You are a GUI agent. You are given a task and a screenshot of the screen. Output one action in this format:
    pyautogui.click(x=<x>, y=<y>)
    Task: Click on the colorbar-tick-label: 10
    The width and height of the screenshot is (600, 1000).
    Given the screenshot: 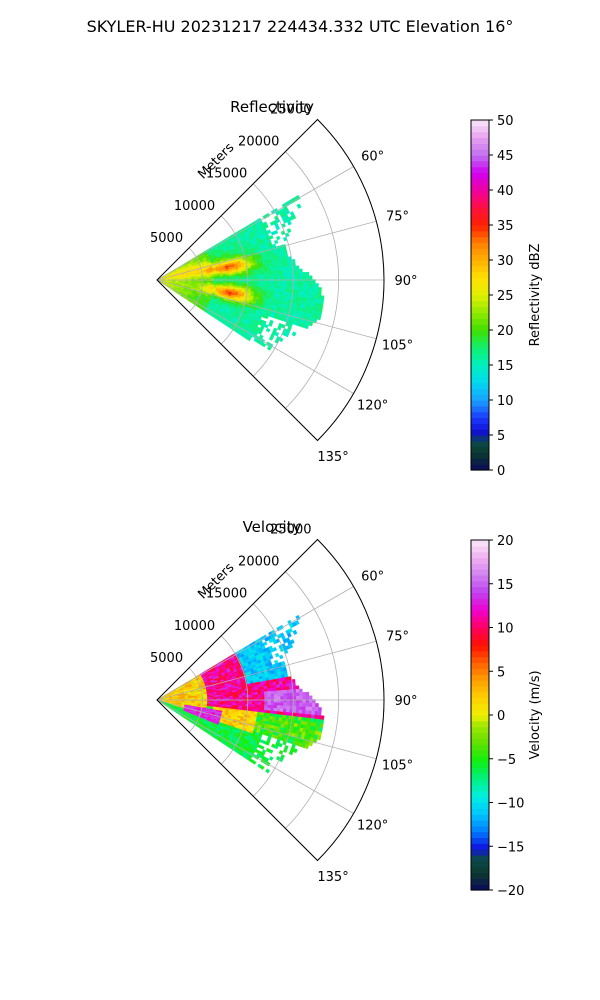 What is the action you would take?
    pyautogui.click(x=505, y=629)
    